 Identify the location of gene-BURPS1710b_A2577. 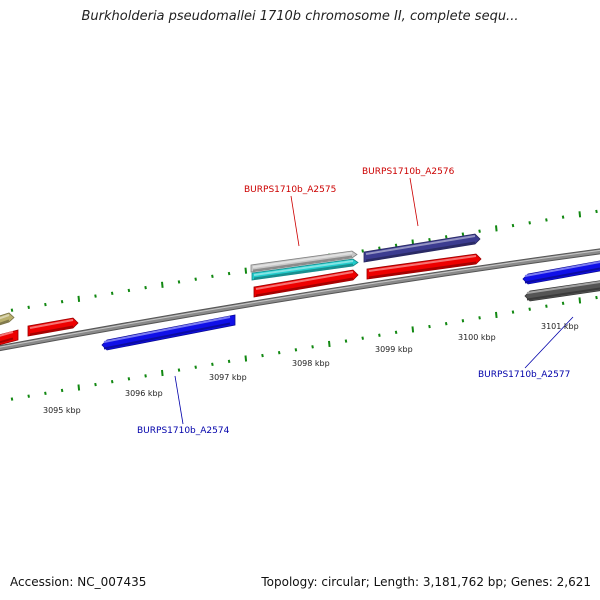
(562, 291).